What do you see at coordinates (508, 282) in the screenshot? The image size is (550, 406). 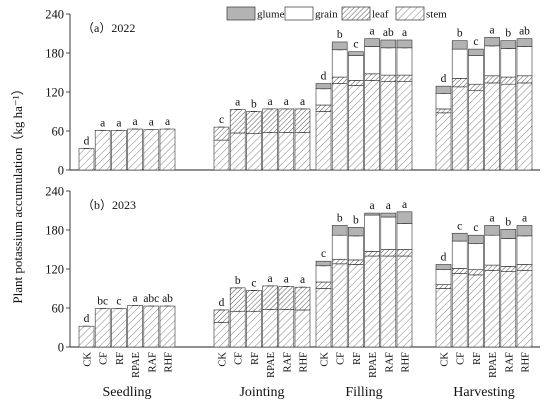 I see `bar-harvesting-RAF: b` at bounding box center [508, 282].